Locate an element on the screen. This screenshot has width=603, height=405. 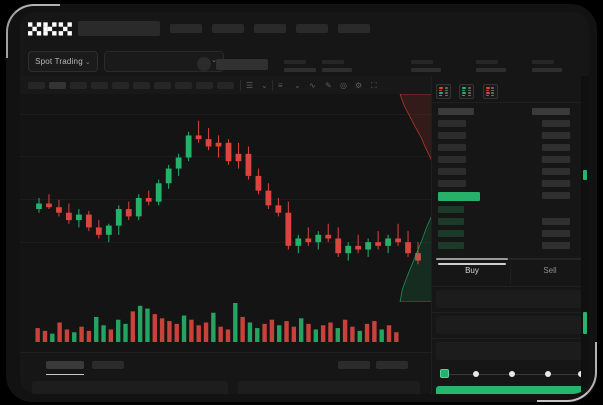
orderbook-rows is located at coordinates (510, 180).